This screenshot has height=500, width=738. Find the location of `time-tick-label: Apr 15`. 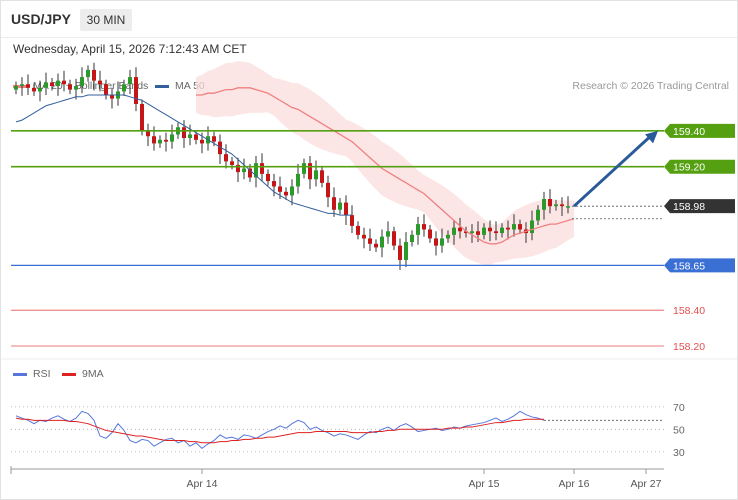

time-tick-label: Apr 15 is located at coordinates (484, 484).